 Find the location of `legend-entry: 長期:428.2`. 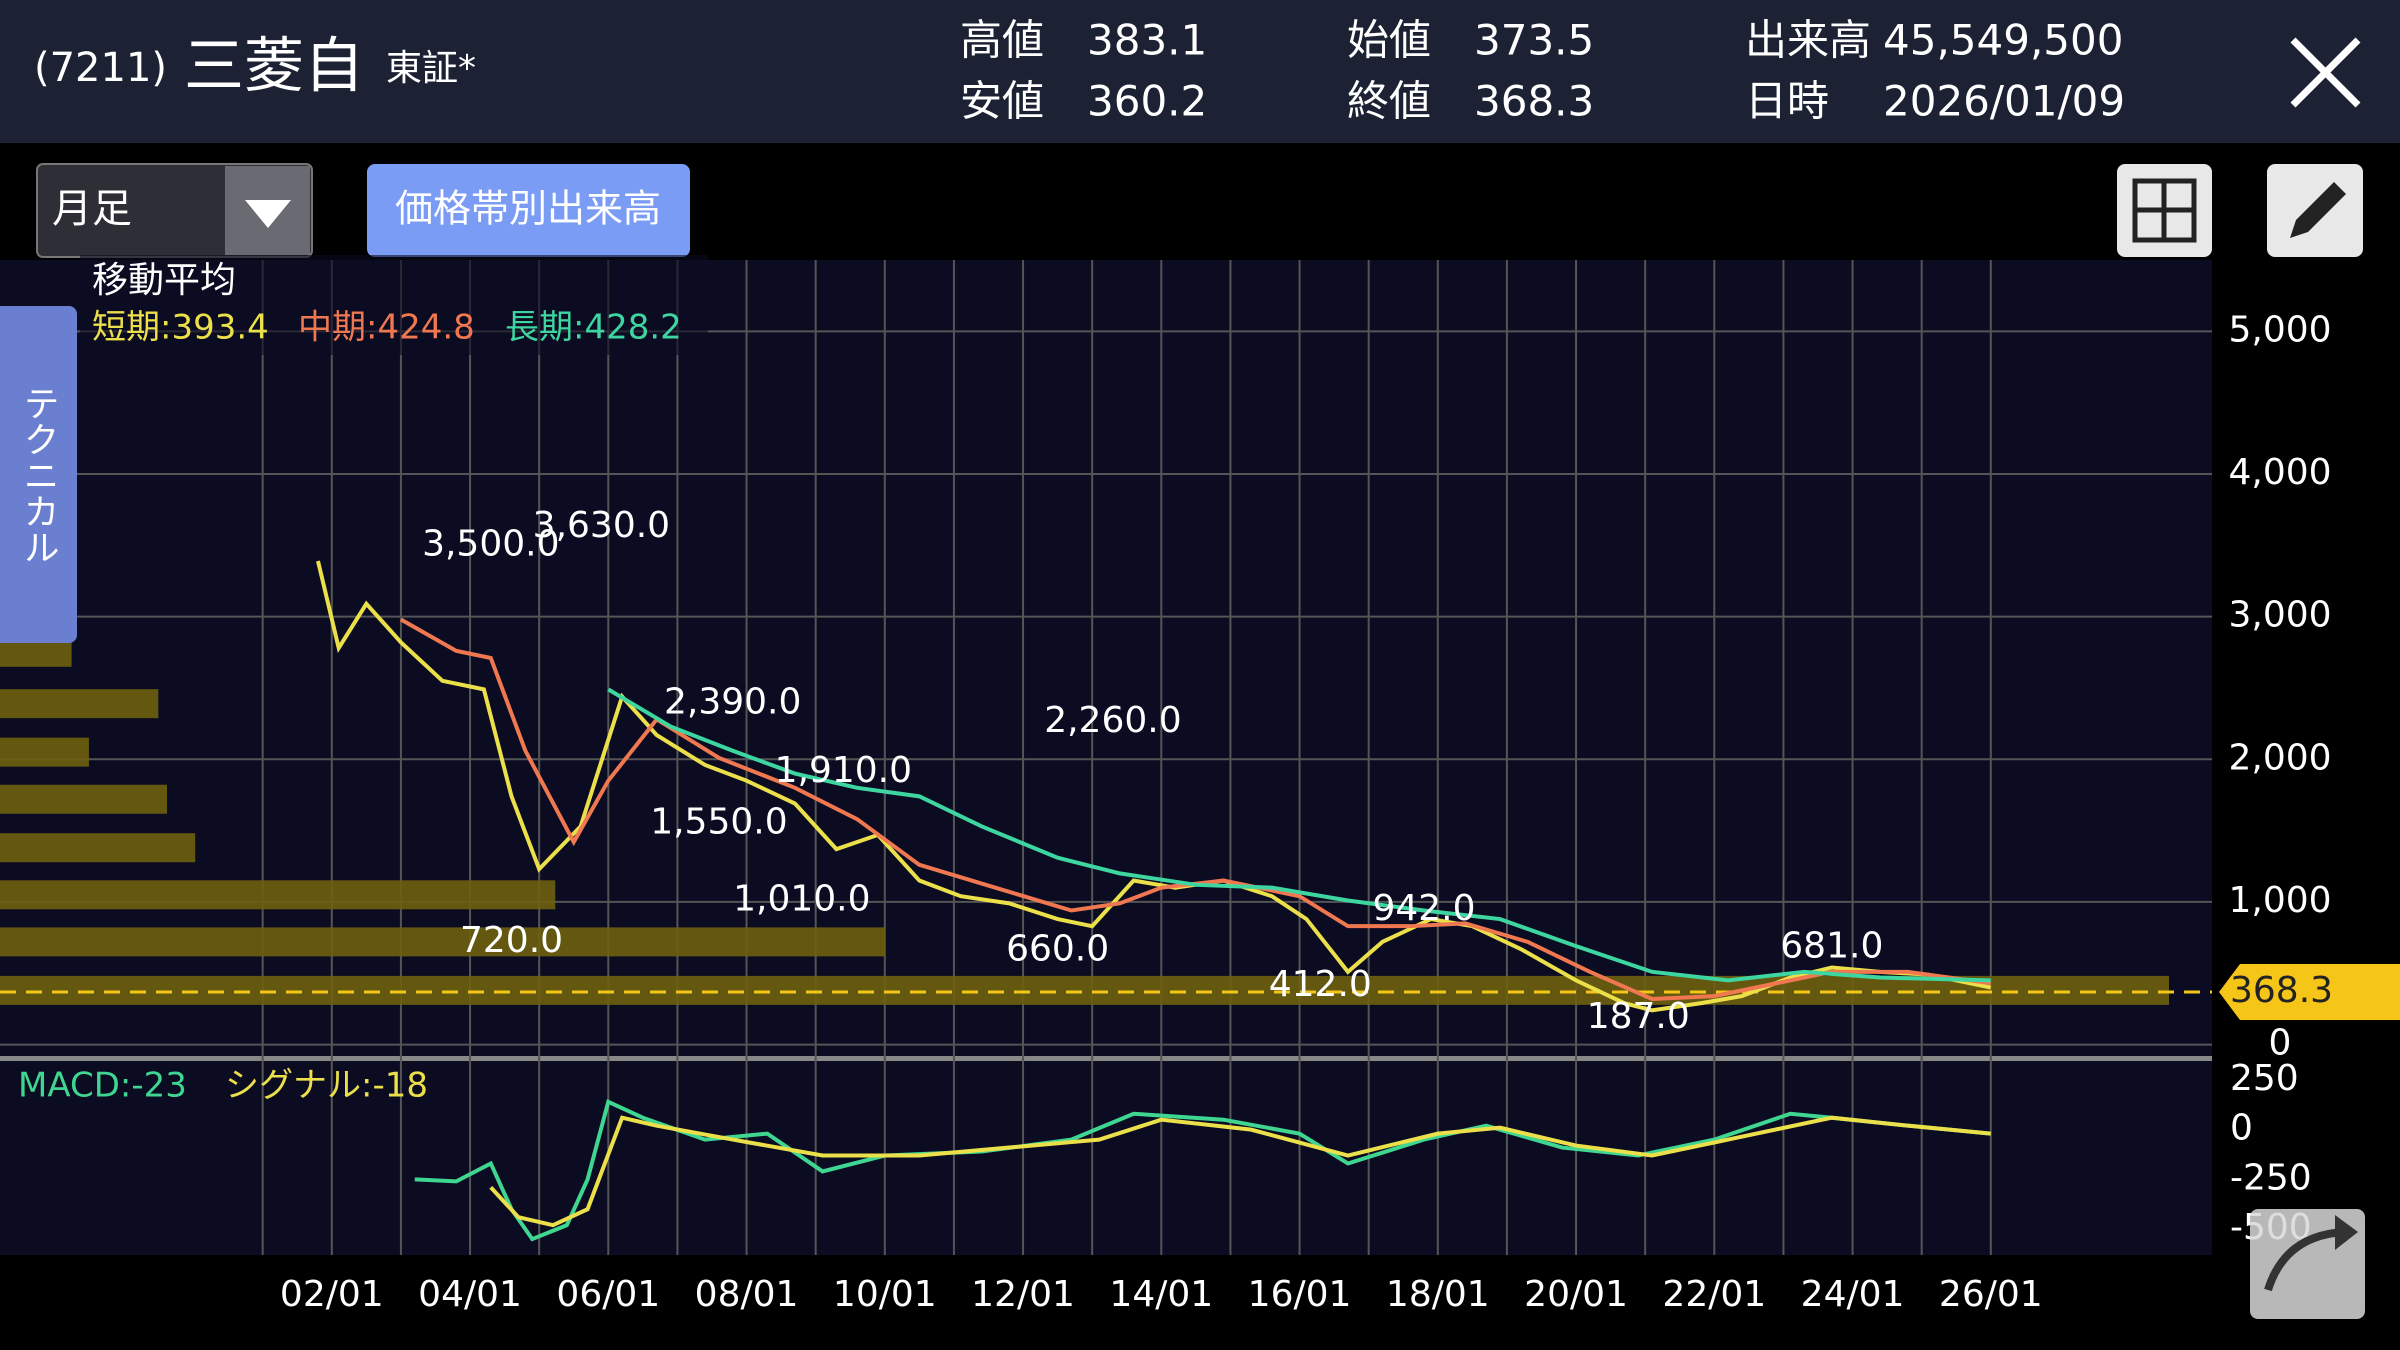

legend-entry: 長期:428.2 is located at coordinates (593, 328).